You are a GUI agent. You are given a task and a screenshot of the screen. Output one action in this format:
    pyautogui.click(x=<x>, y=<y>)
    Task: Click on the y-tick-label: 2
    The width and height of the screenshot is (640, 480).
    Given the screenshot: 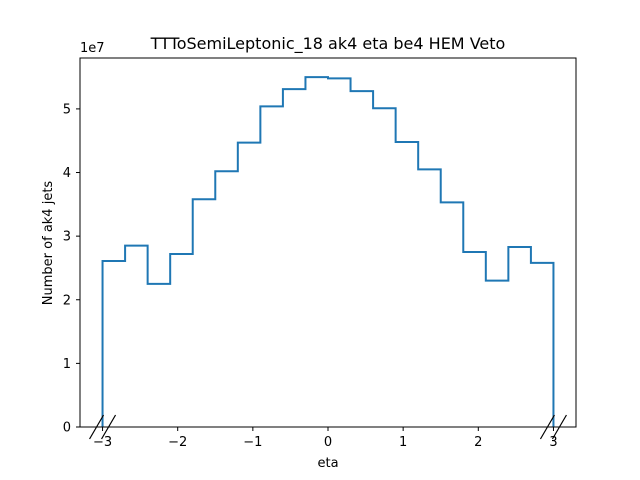 What is the action you would take?
    pyautogui.click(x=67, y=300)
    